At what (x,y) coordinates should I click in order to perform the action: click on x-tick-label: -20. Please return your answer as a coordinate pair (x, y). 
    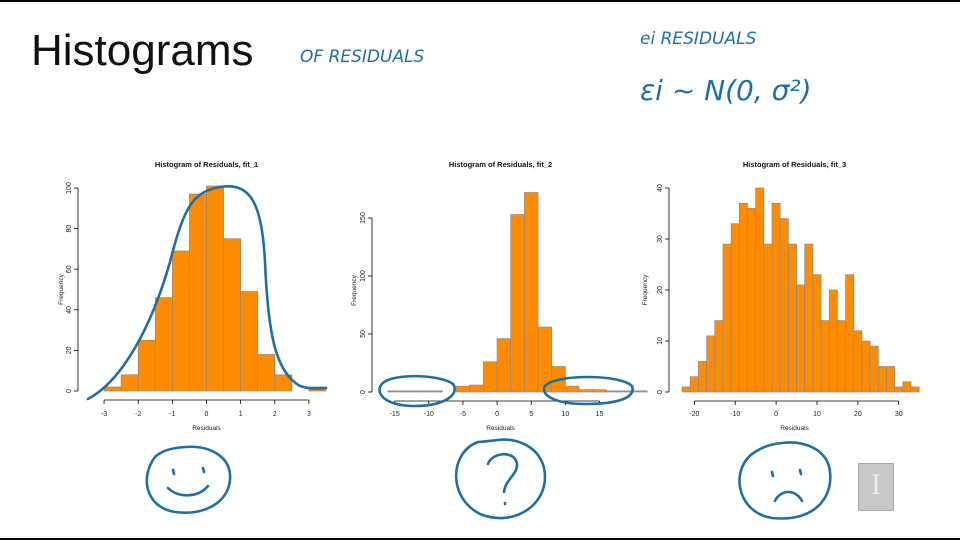
    Looking at the image, I should click on (694, 414).